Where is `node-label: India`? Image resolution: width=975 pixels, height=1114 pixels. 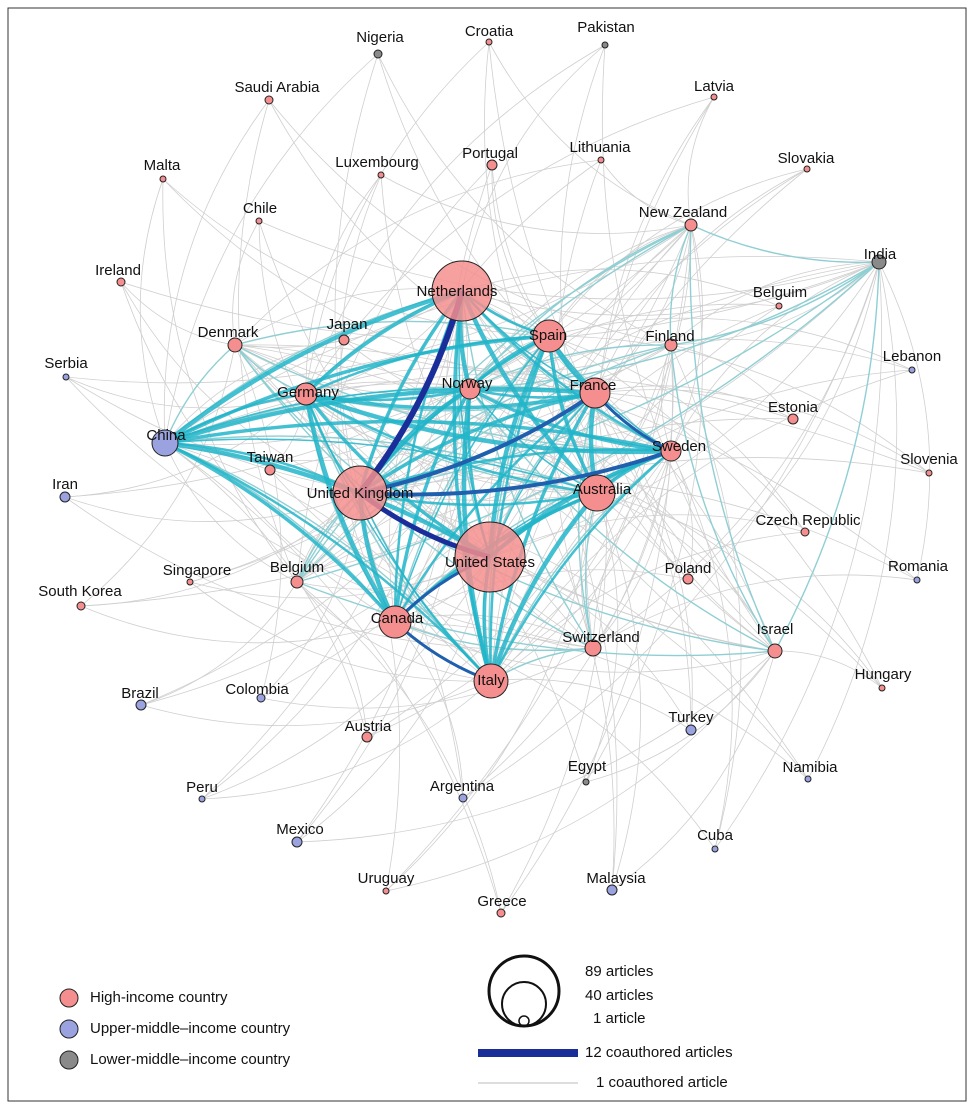
node-label: India is located at coordinates (880, 254).